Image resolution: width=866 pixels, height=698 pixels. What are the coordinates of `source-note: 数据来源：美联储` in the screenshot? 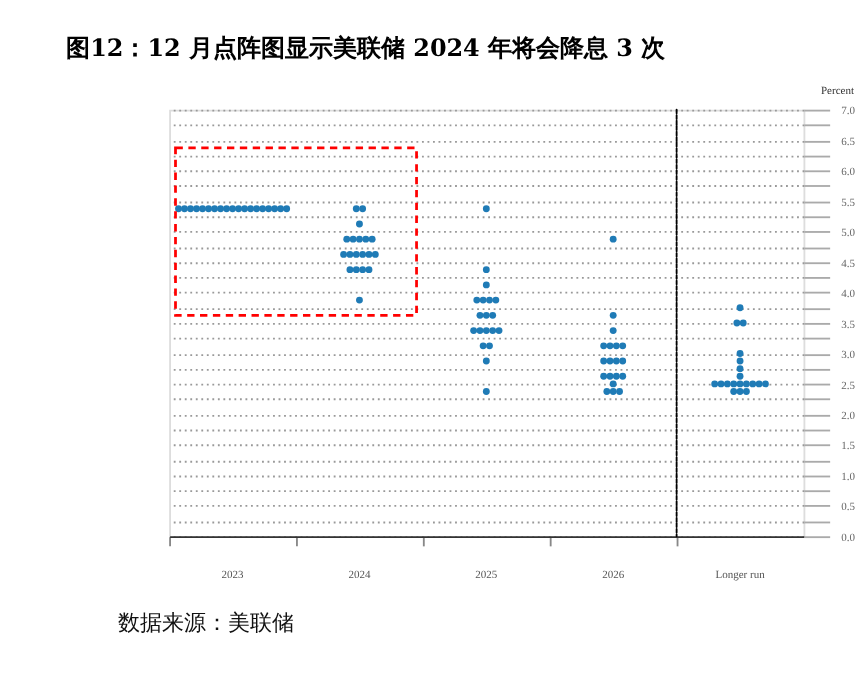 It's located at (205, 623).